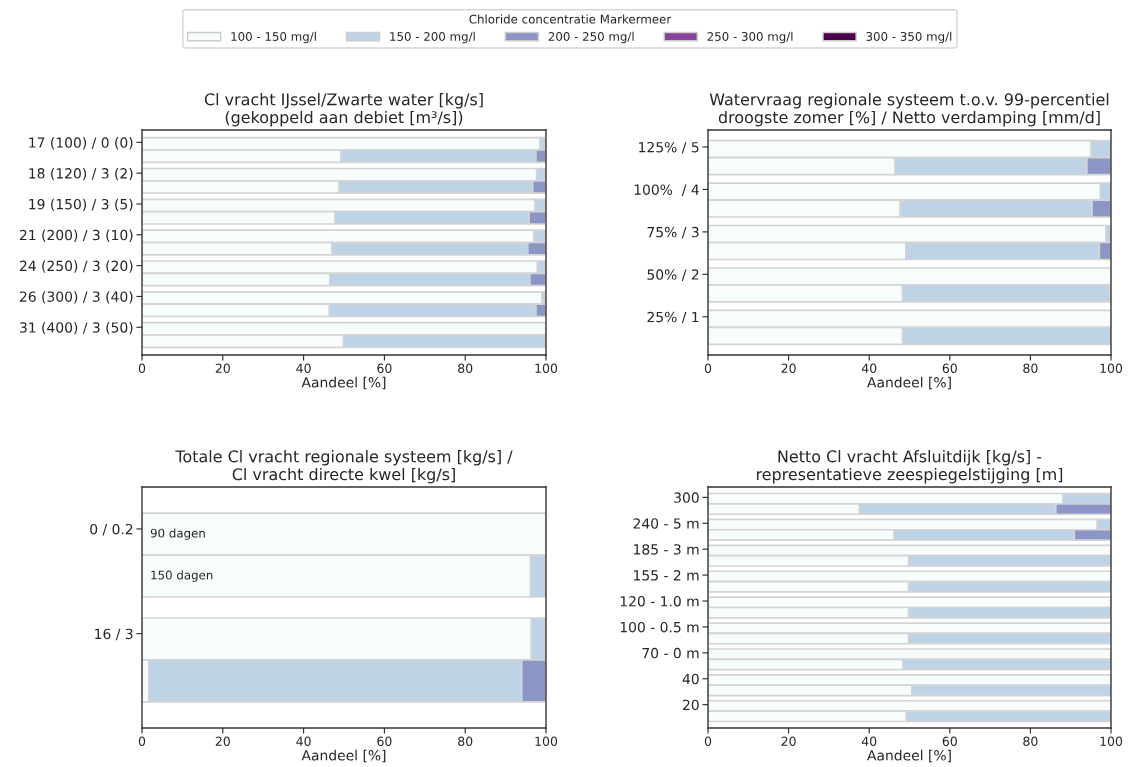  Describe the element at coordinates (750, 37) in the screenshot. I see `legend-label: 250 - 300 mg/l` at that location.